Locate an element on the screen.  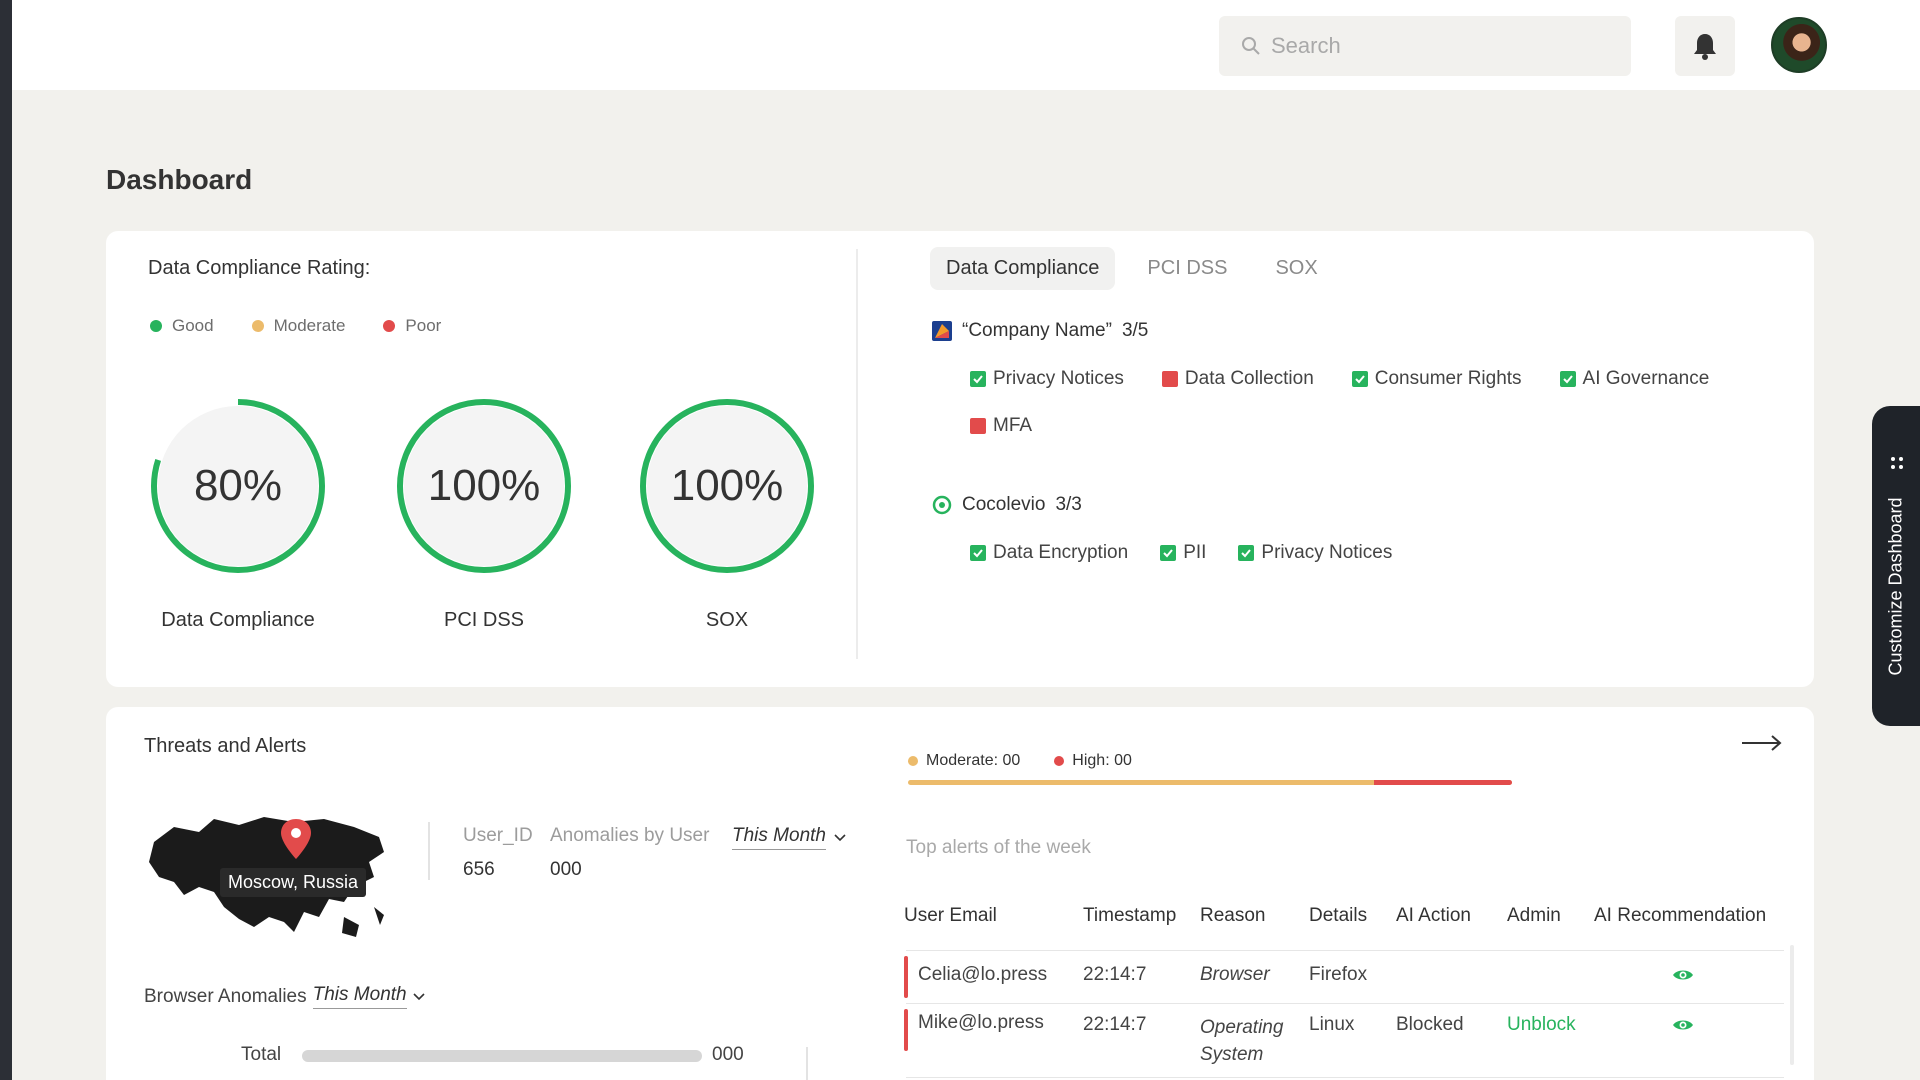
top-alerts-label: Top alerts of the week is located at coordinates (998, 847).